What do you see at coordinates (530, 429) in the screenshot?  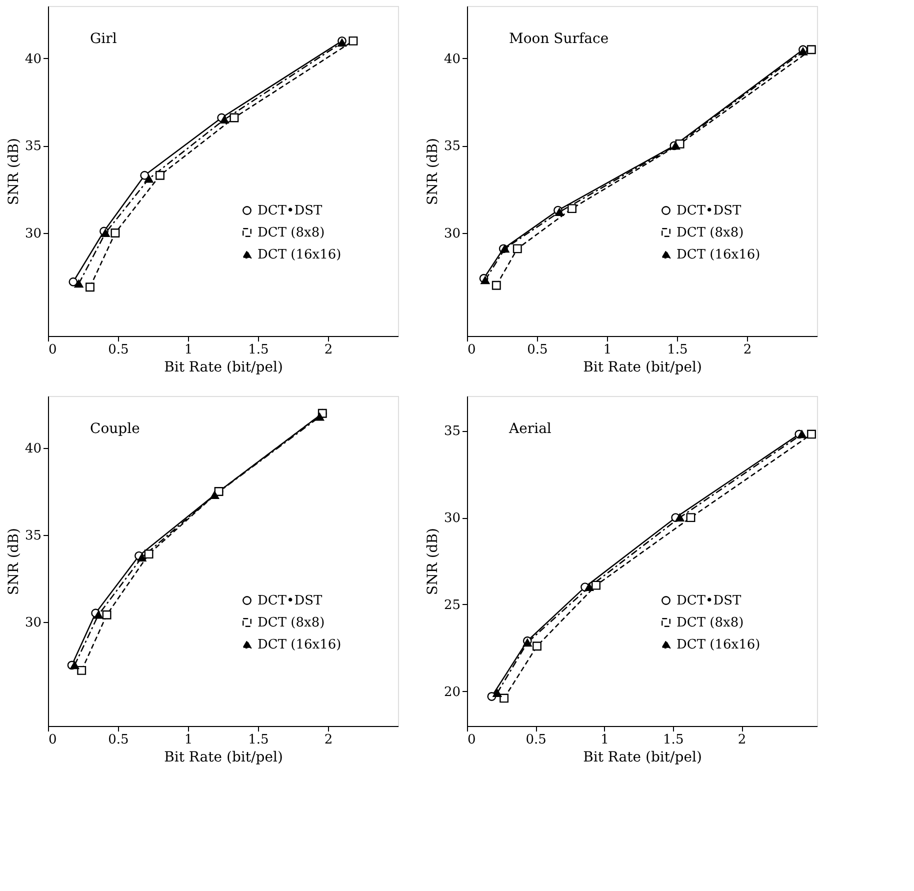 I see `text: Aerial` at bounding box center [530, 429].